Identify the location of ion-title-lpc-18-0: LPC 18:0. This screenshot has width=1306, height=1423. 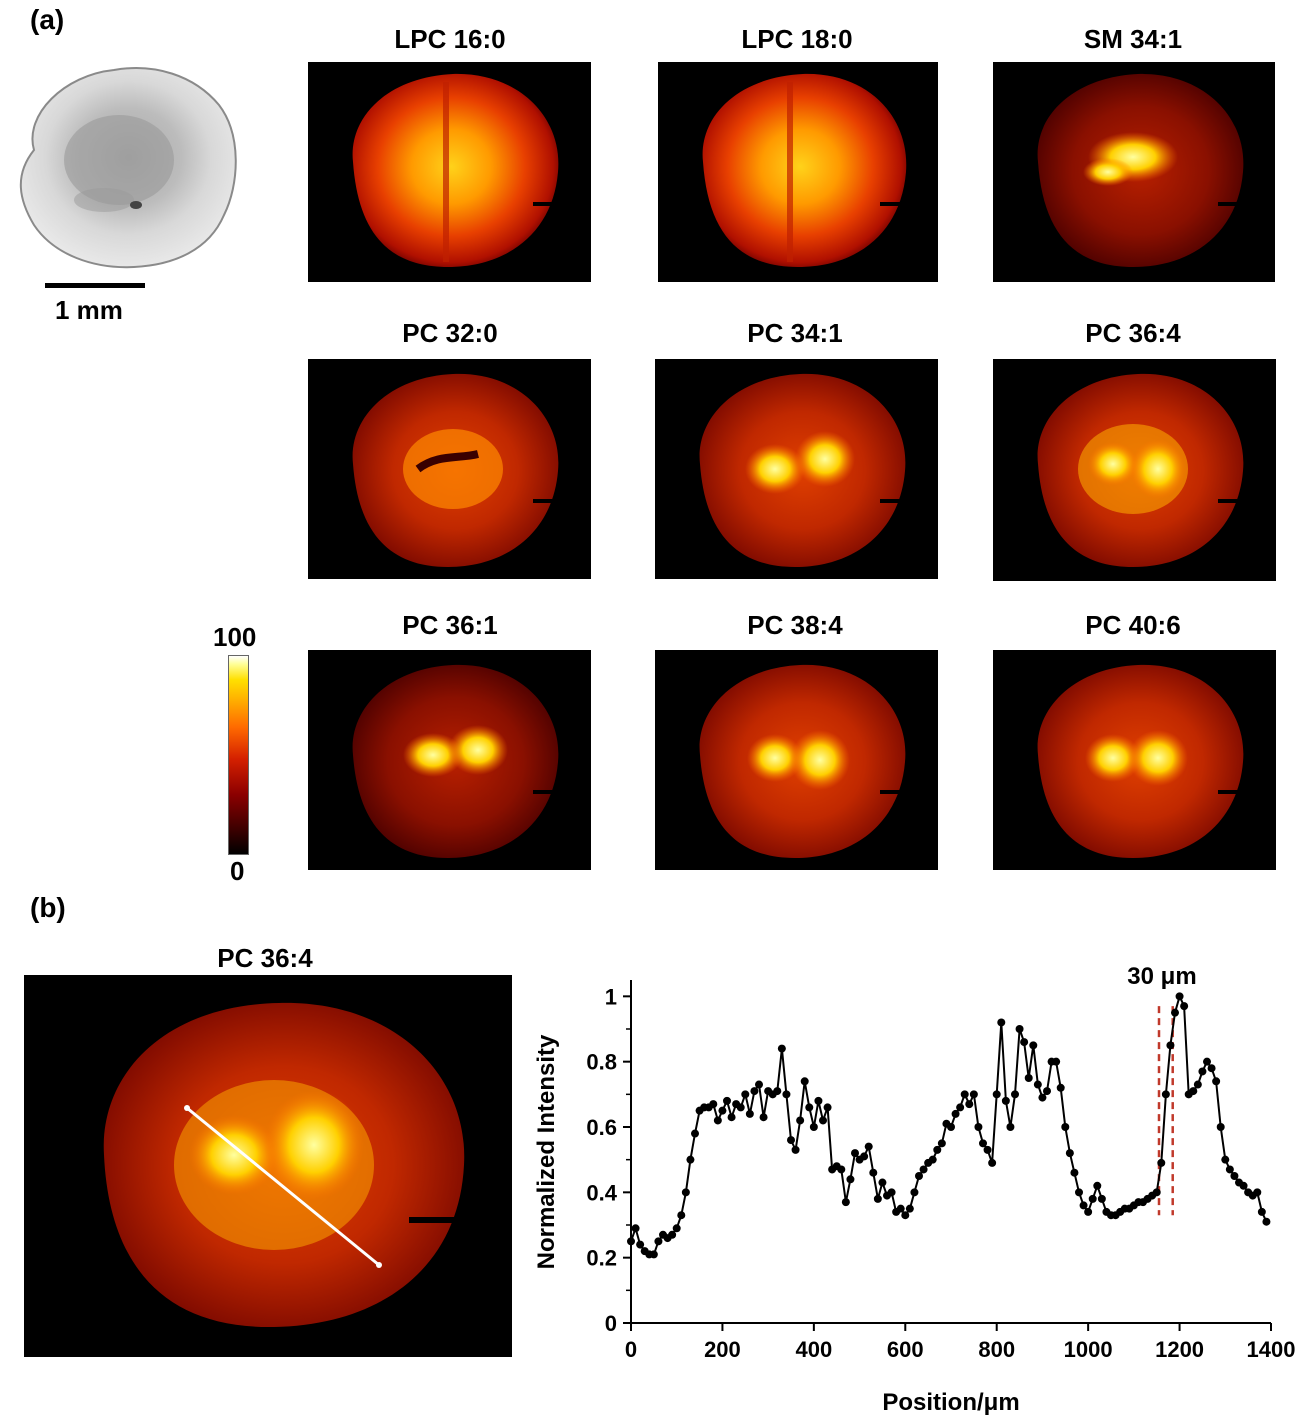
(797, 39).